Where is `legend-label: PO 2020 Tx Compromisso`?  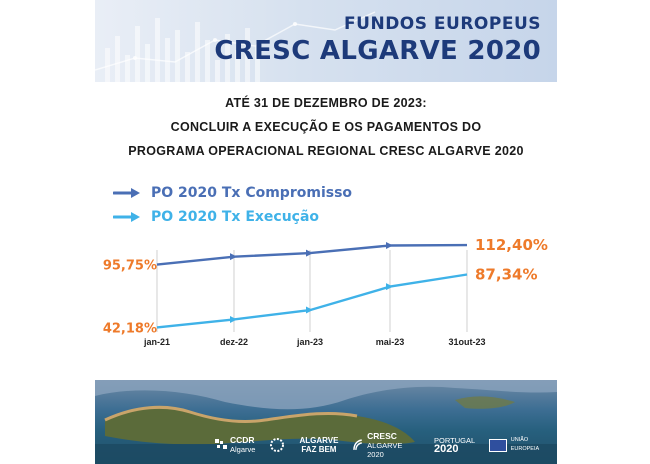
legend-label: PO 2020 Tx Compromisso is located at coordinates (252, 193).